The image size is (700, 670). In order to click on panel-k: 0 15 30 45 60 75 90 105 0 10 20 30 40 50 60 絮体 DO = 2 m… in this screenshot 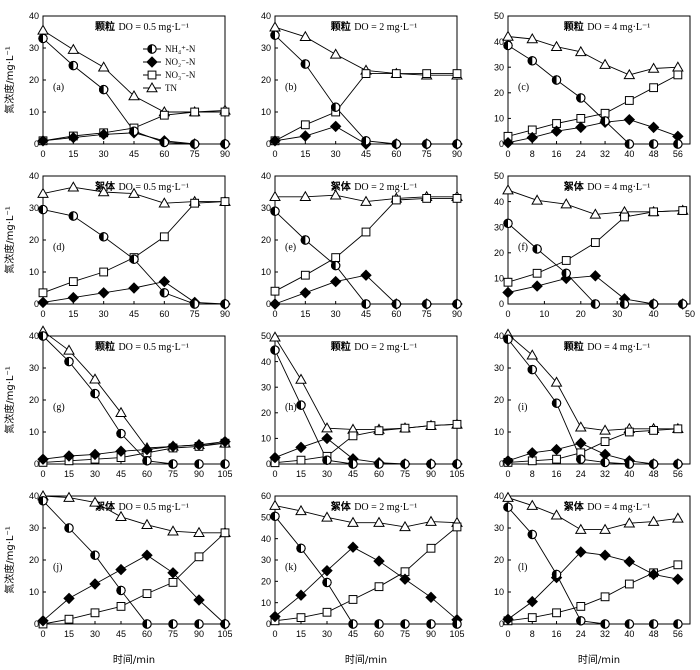, I will do `click(363, 565)`.